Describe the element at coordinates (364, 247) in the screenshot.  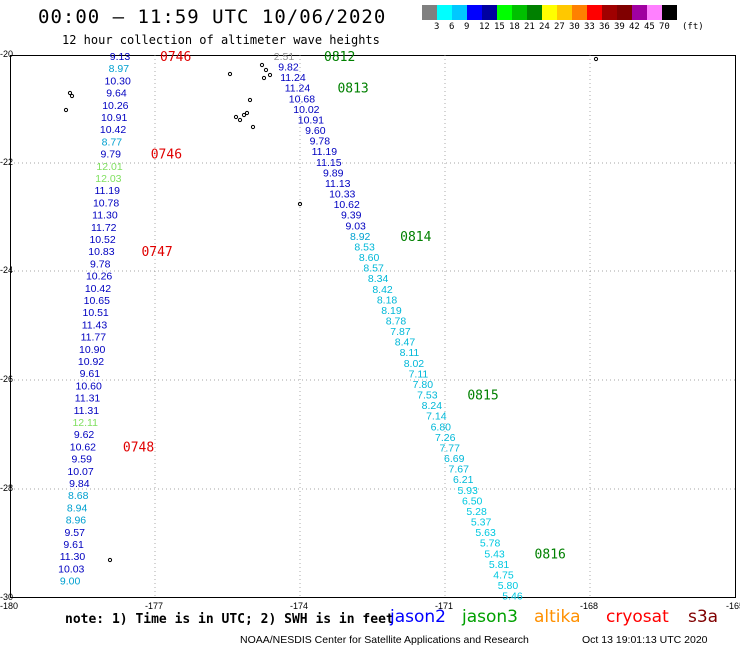
I see `swh-value: 8.53` at that location.